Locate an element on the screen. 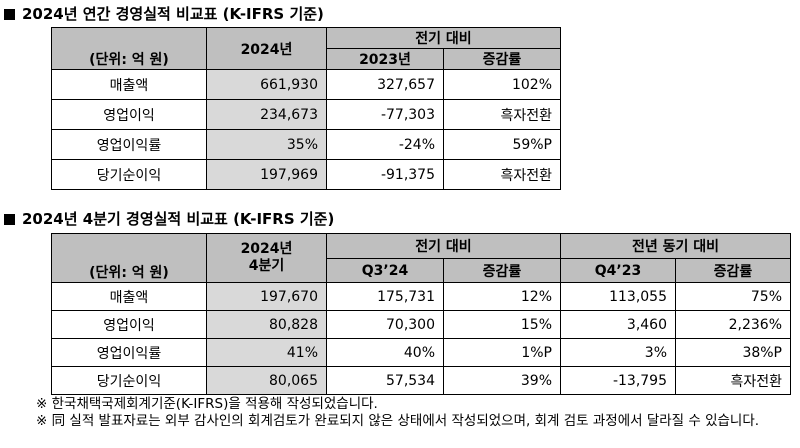  q4-prev-value: 3% is located at coordinates (618, 352).